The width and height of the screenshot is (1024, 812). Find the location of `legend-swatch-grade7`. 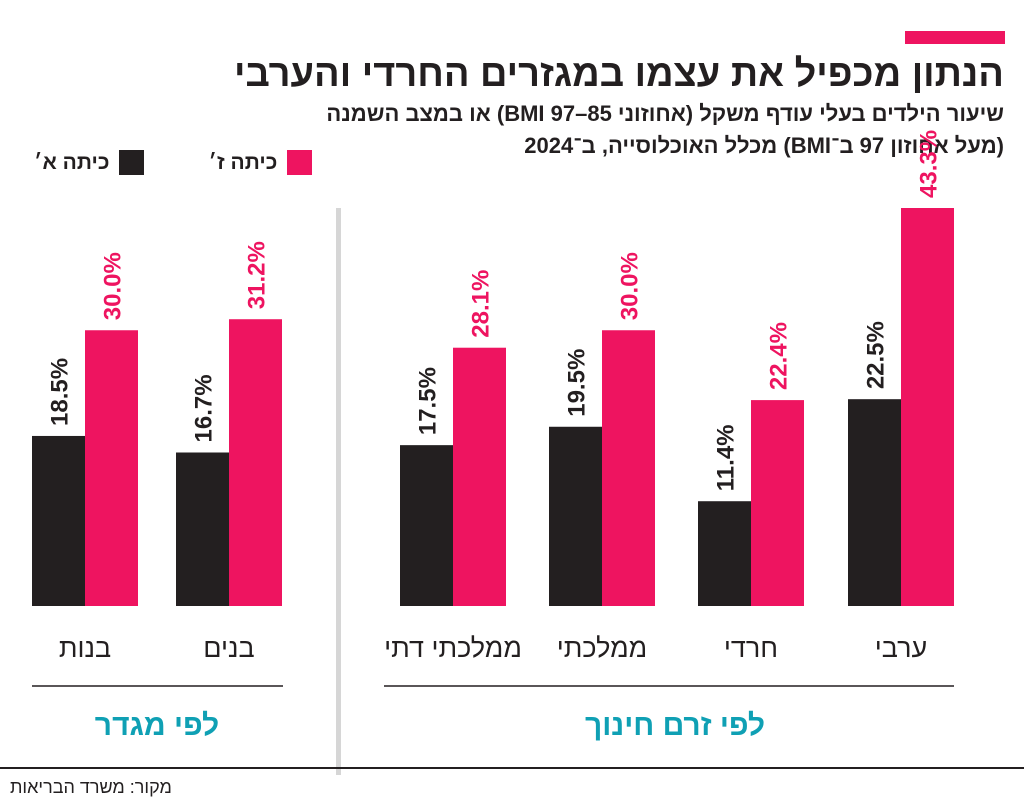

legend-swatch-grade7 is located at coordinates (300, 162).